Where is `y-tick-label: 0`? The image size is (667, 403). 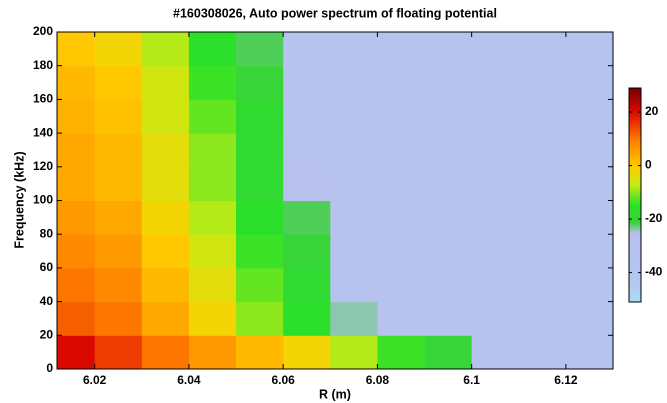
y-tick-label: 0 is located at coordinates (49, 368).